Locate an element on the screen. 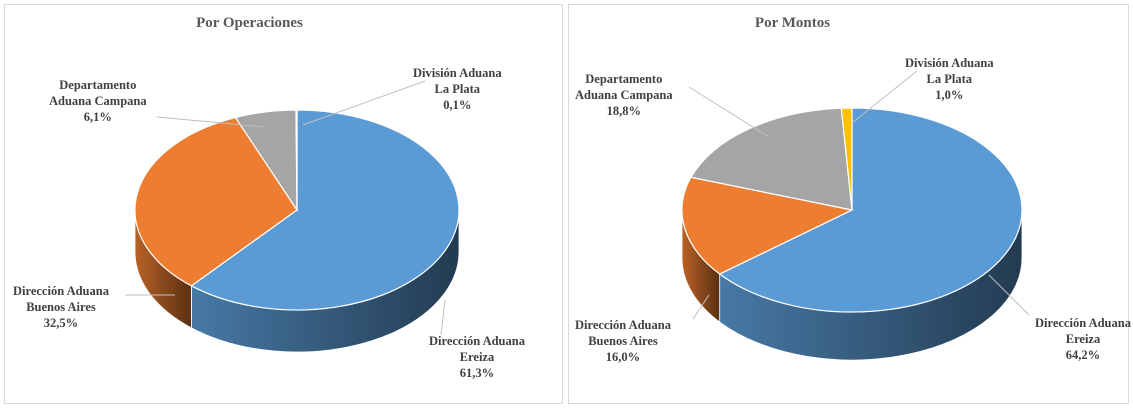 The width and height of the screenshot is (1133, 409). data-label-buenos-aires: Dirección Aduana Buenos Aires 16,0% is located at coordinates (623, 341).